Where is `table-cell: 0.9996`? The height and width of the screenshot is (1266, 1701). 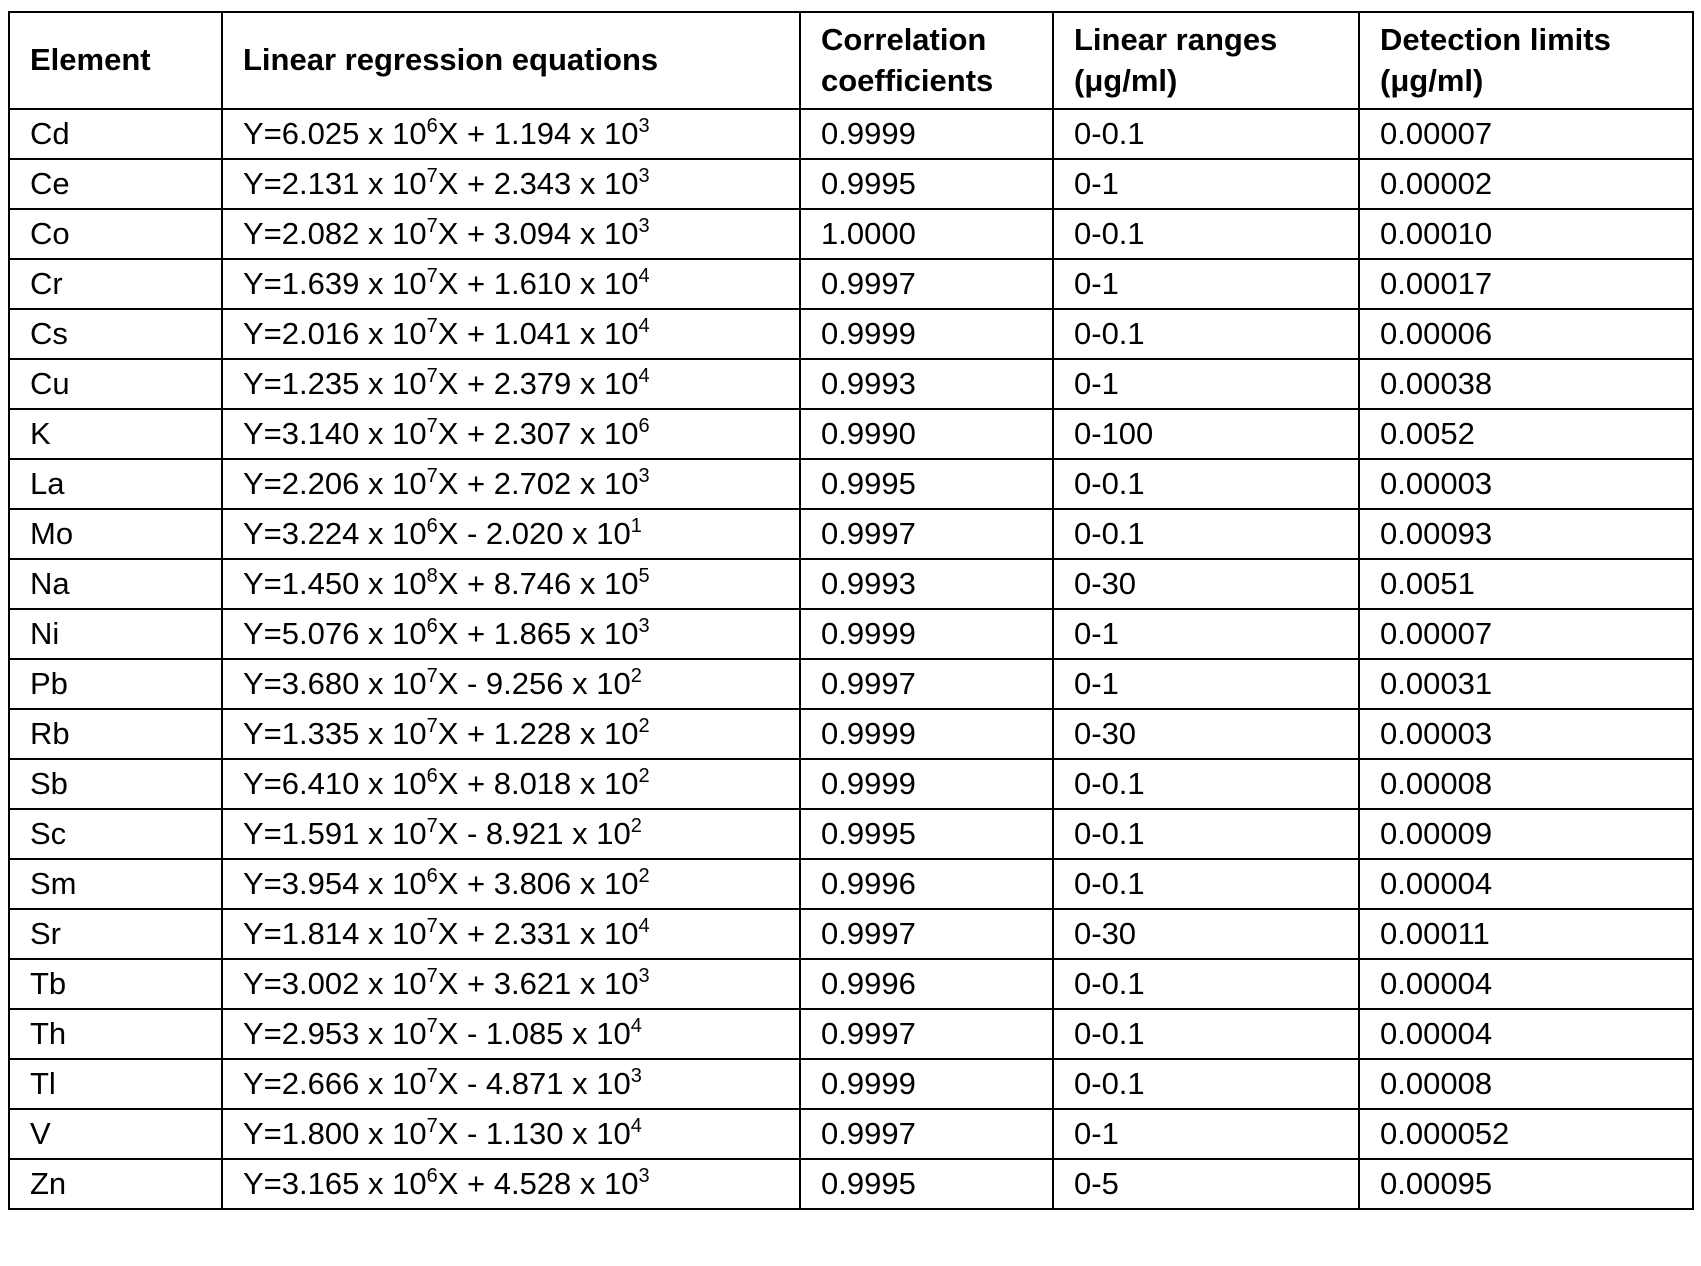
table-cell: 0.9996 is located at coordinates (926, 984).